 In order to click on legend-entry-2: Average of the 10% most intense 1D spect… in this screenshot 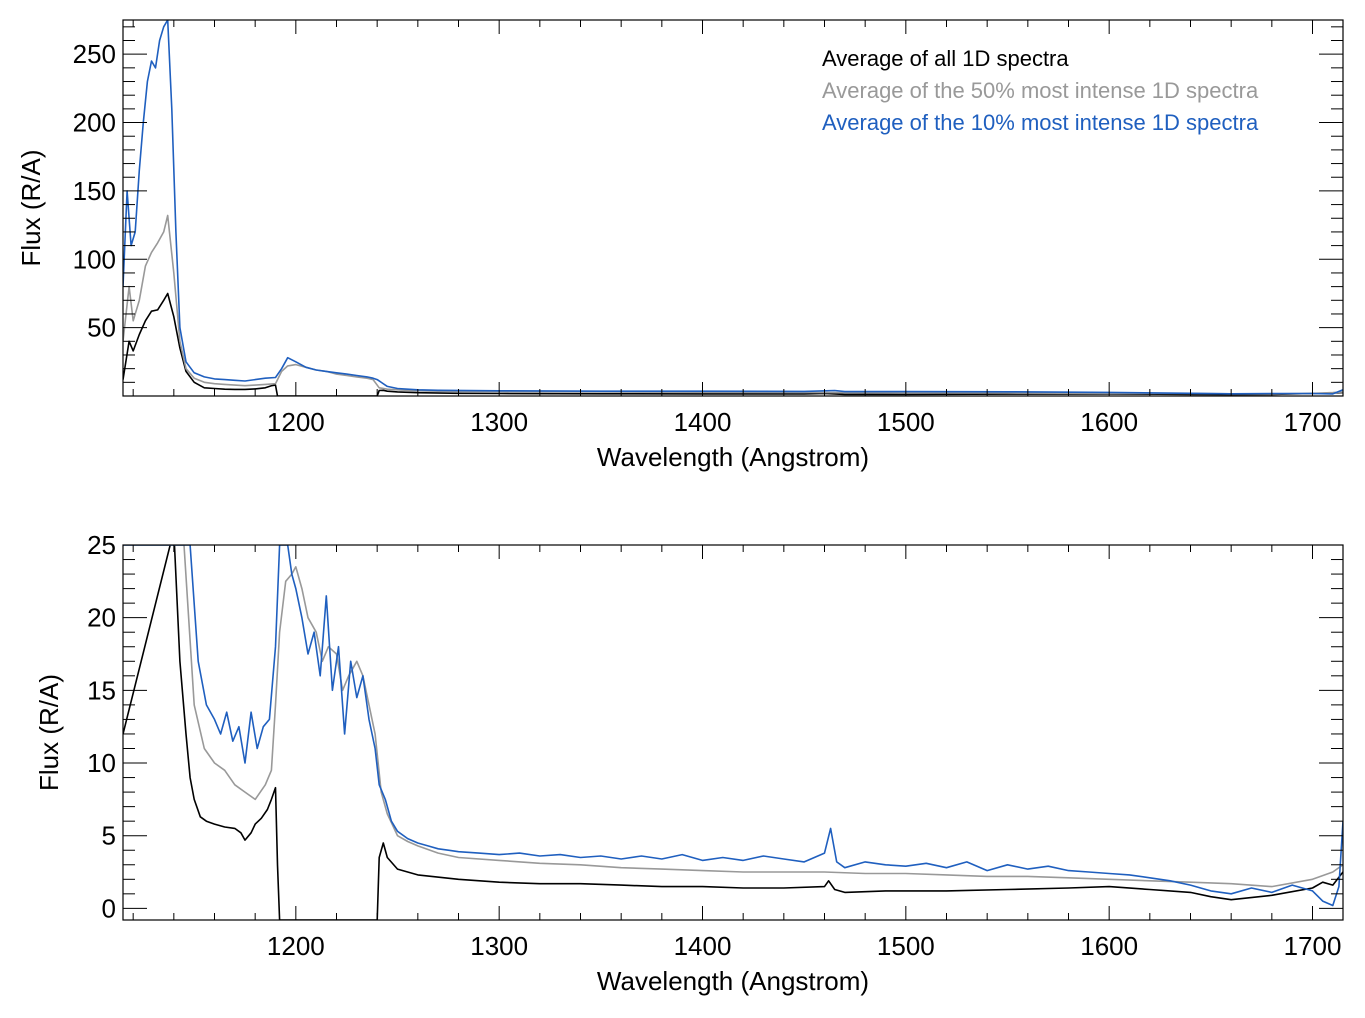, I will do `click(1040, 122)`.